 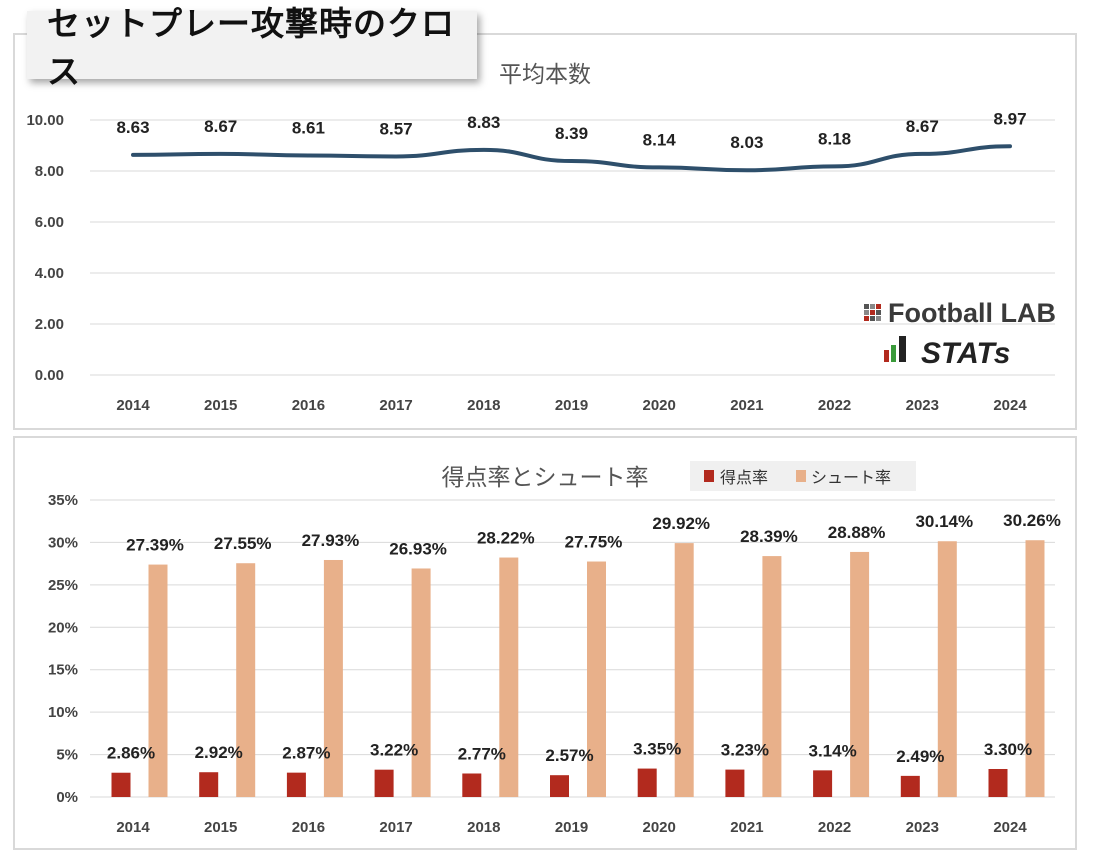 I want to click on goal-rate-label: 2.77%, so click(x=482, y=753).